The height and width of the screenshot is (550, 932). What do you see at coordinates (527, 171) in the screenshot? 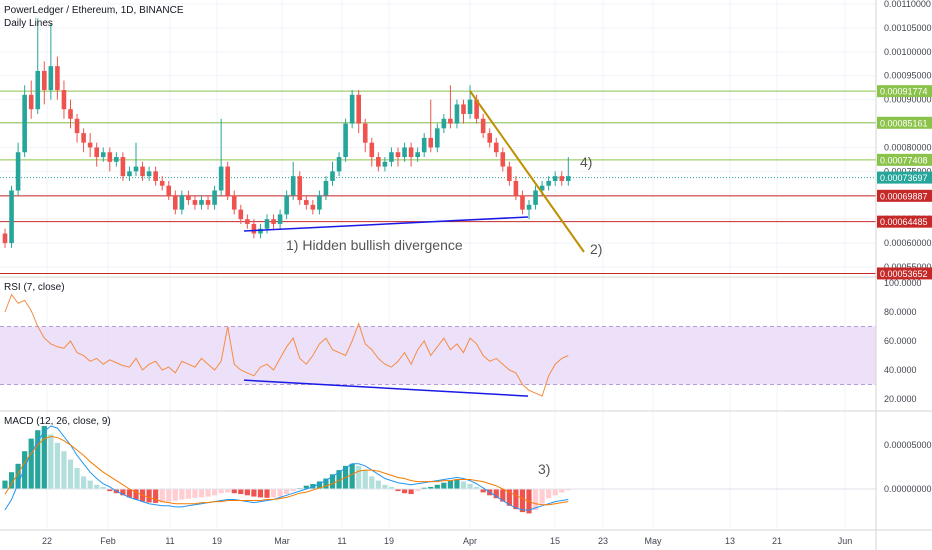
I see `trend-line` at bounding box center [527, 171].